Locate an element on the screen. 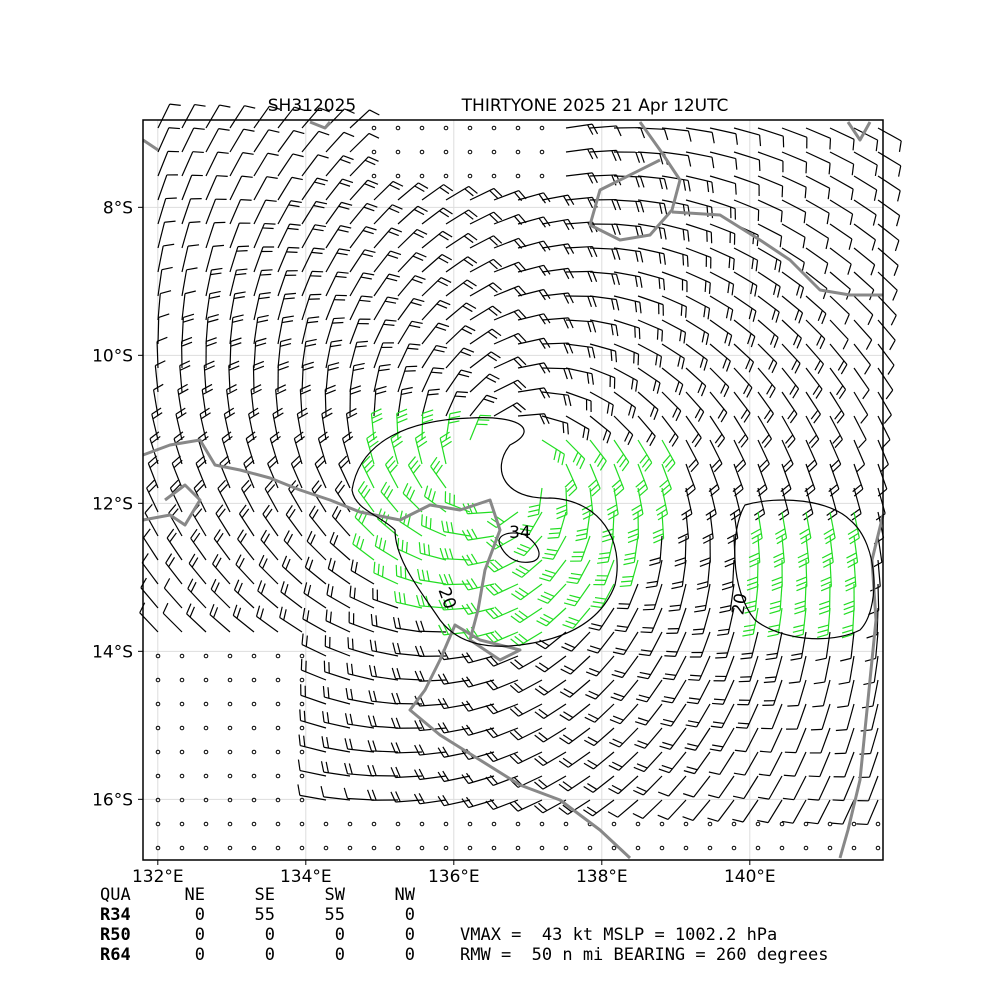 This screenshot has width=1000, height=1004. table-header: SW is located at coordinates (335, 895).